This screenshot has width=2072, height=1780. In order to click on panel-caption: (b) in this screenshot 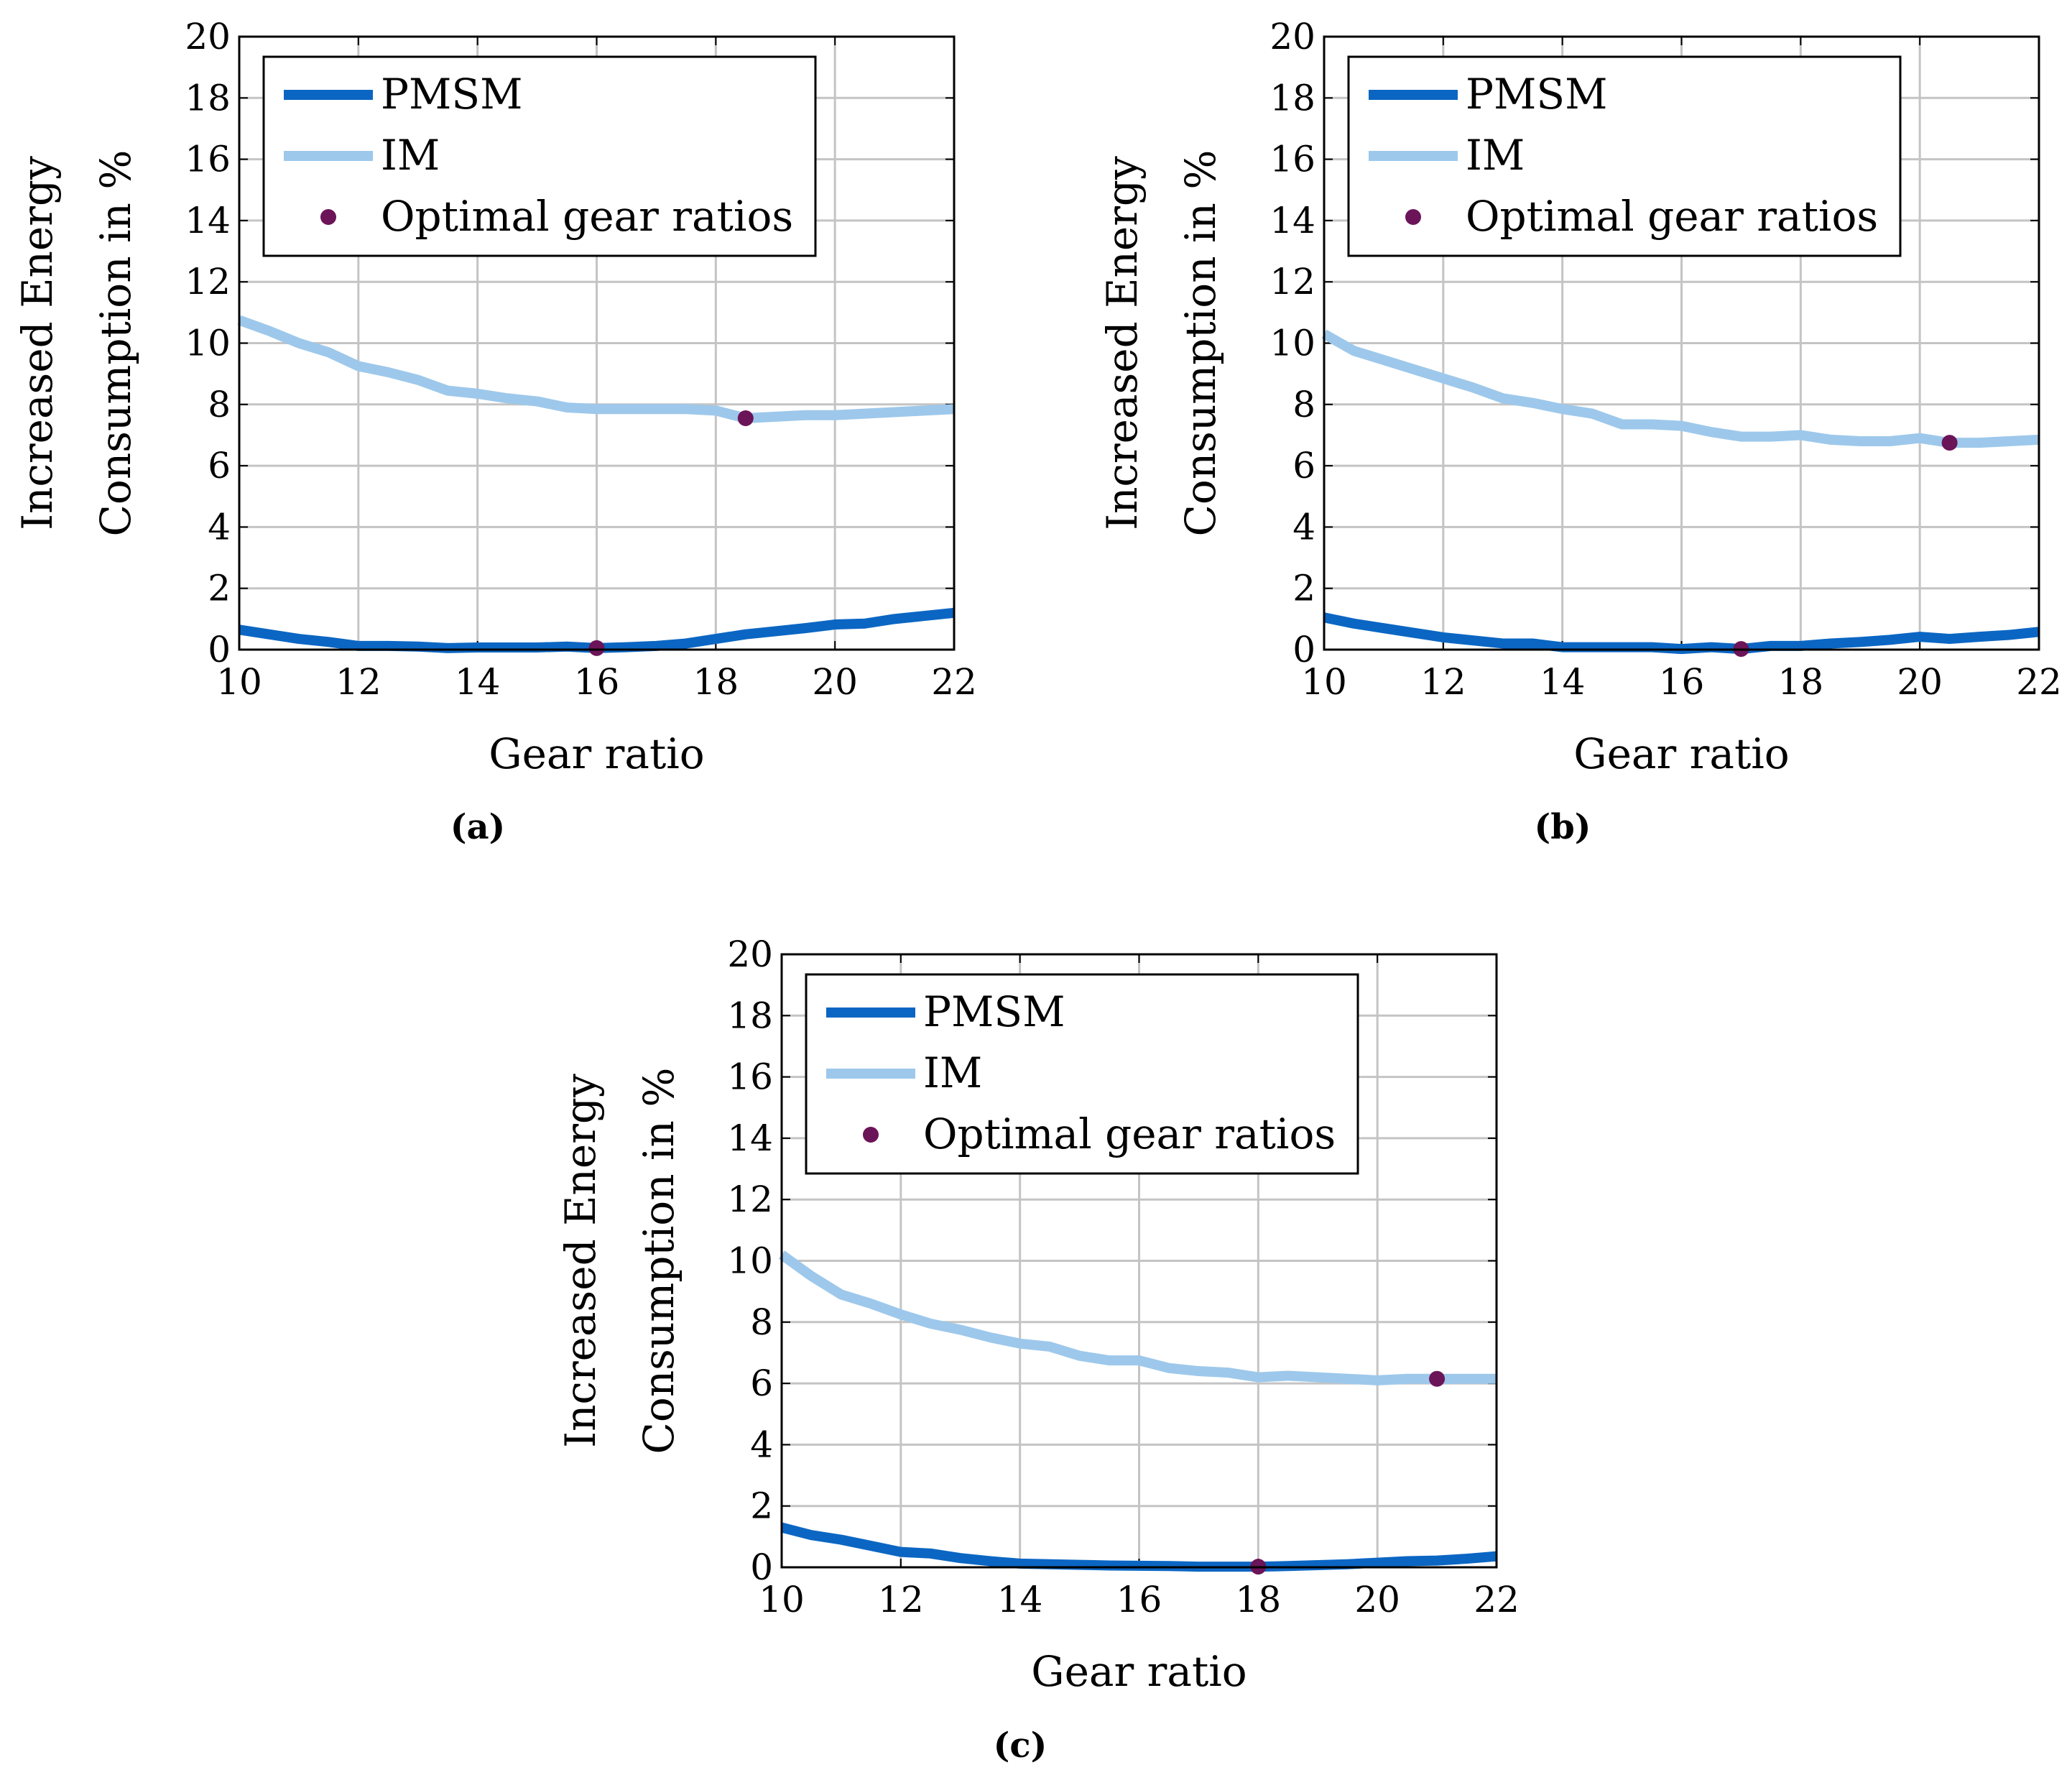, I will do `click(1563, 827)`.